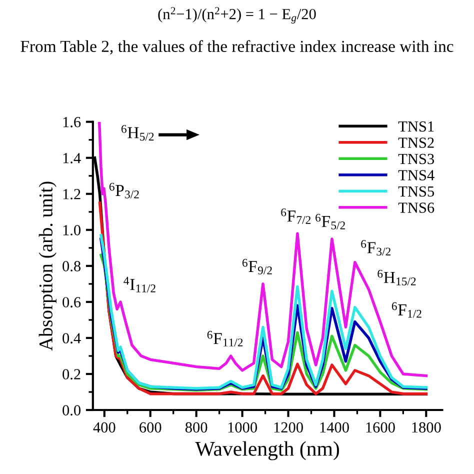  What do you see at coordinates (71, 410) in the screenshot?
I see `y-tick-label: 0.0` at bounding box center [71, 410].